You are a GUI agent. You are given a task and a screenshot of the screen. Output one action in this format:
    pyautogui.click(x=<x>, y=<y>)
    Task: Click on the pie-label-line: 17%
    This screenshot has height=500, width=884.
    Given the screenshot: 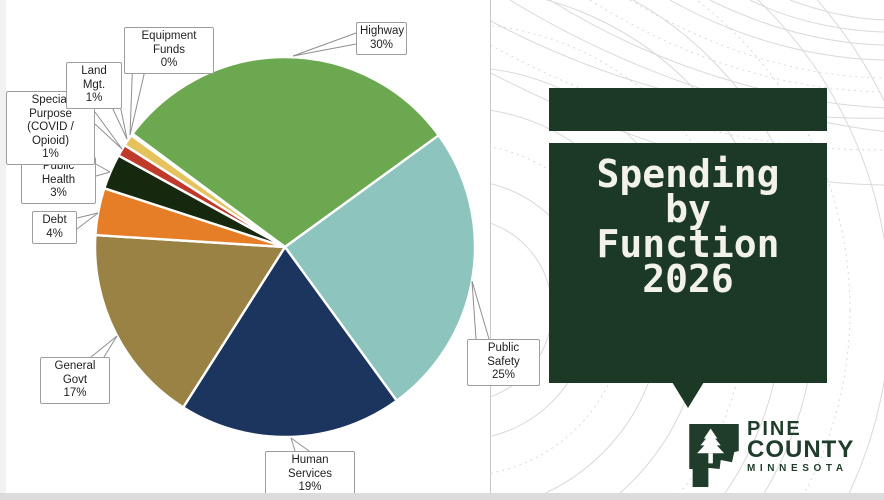 What is the action you would take?
    pyautogui.click(x=75, y=393)
    